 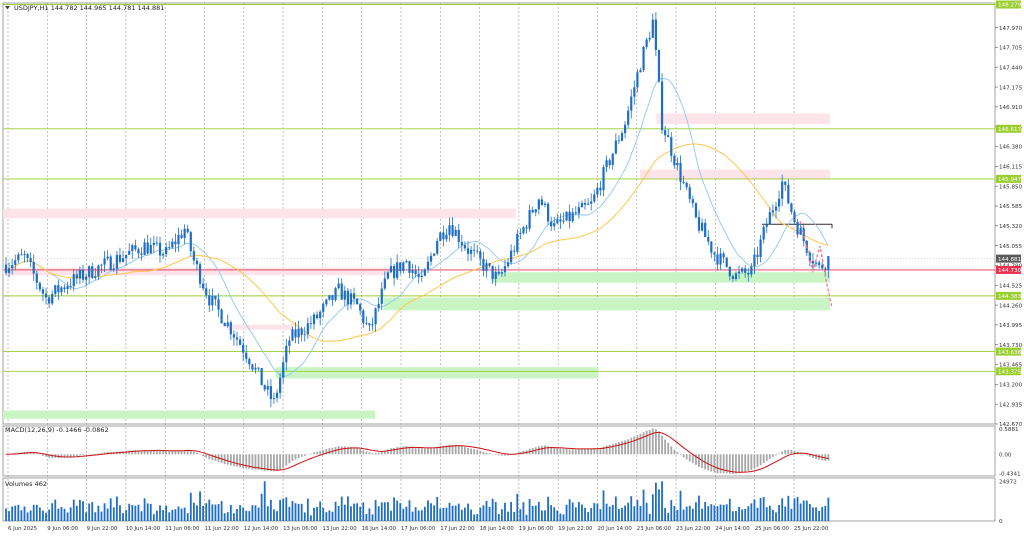 I want to click on level-price-tag: 144.383, so click(x=1009, y=296).